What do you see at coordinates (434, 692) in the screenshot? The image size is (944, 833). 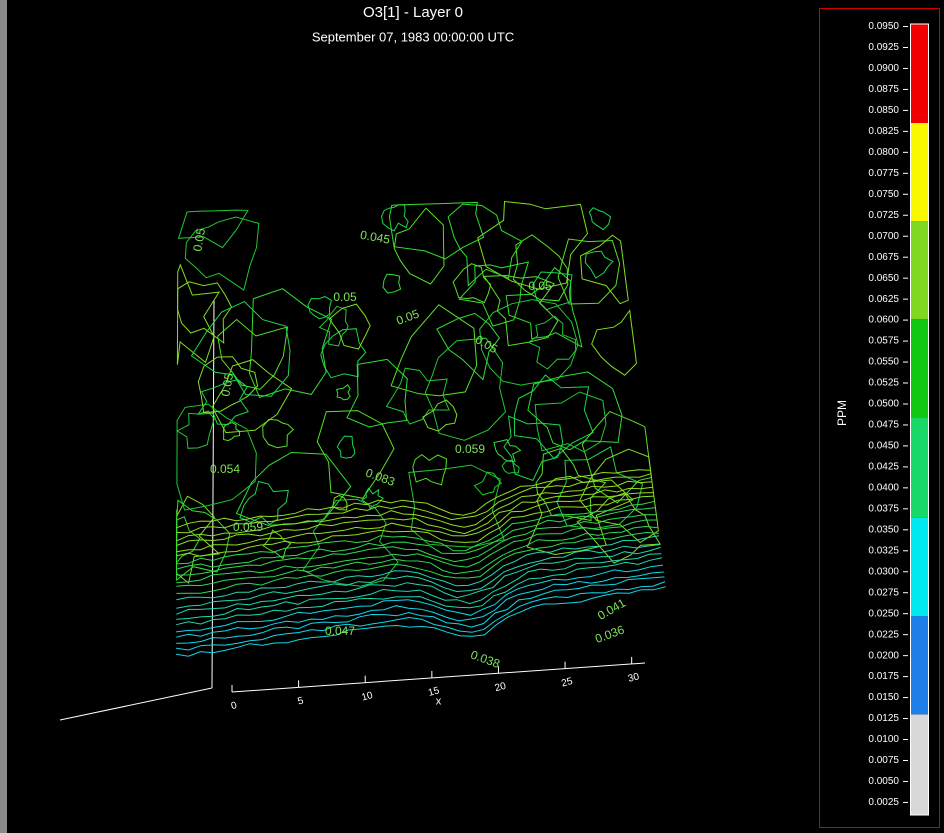 I see `x-tick-label: 15` at bounding box center [434, 692].